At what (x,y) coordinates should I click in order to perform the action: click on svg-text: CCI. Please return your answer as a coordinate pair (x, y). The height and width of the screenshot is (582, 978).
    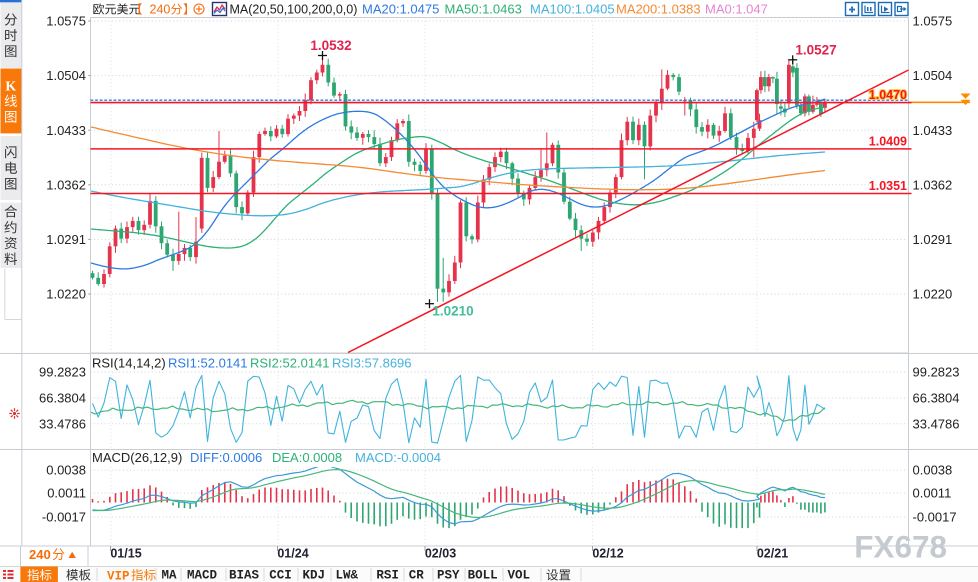
    Looking at the image, I should click on (280, 575).